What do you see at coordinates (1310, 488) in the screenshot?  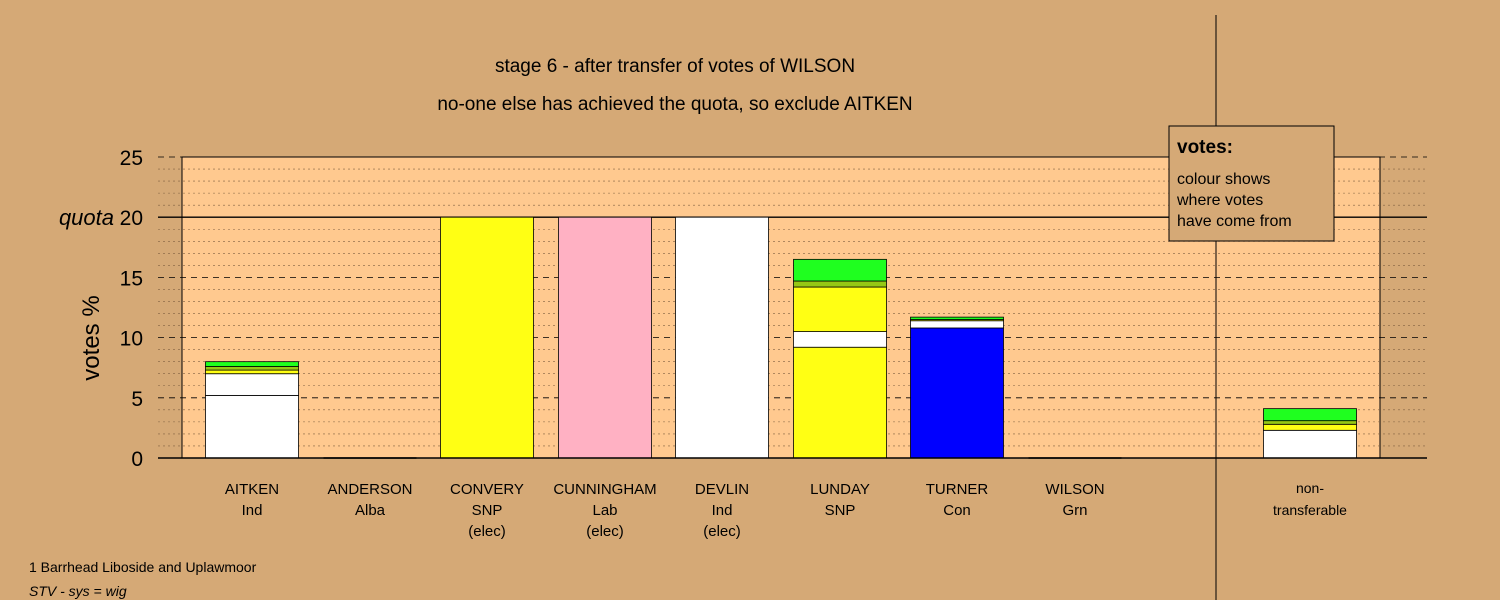 I see `non-transferable-label-1: non-` at bounding box center [1310, 488].